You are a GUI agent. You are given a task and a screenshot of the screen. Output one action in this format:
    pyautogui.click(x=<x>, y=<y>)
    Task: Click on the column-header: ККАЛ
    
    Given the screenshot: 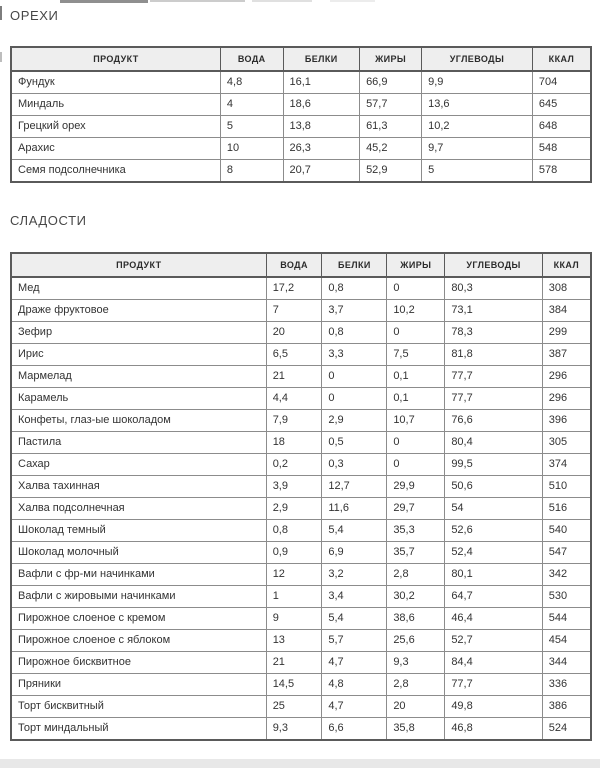 What is the action you would take?
    pyautogui.click(x=561, y=59)
    